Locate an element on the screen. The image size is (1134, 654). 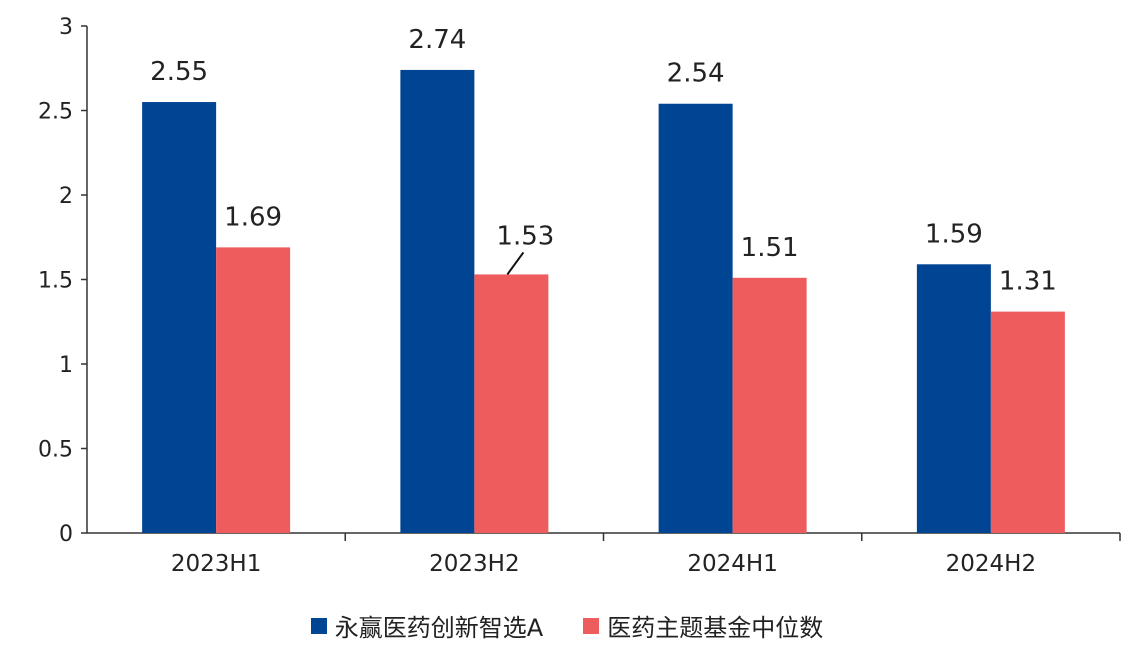
y-tick-label: 1 is located at coordinates (66, 365).